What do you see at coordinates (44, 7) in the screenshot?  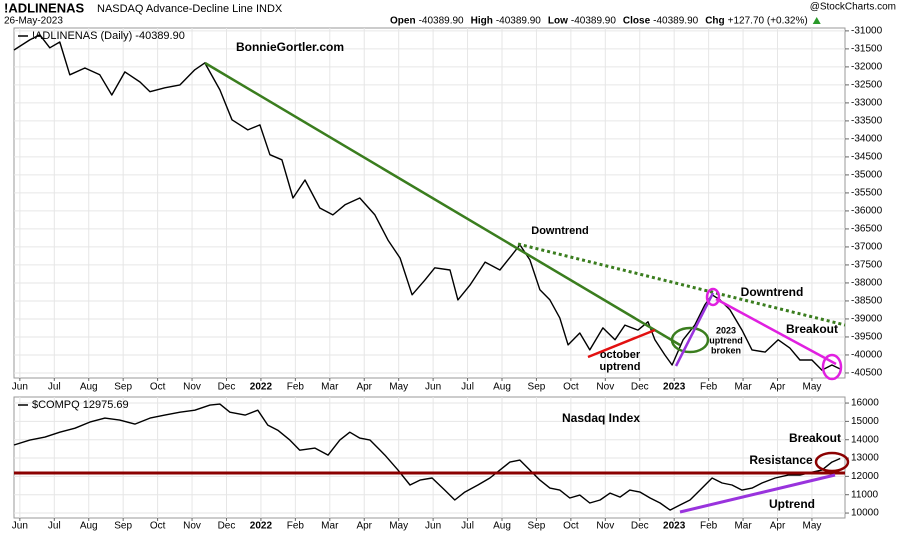 I see `symbol: !ADLINENAS` at bounding box center [44, 7].